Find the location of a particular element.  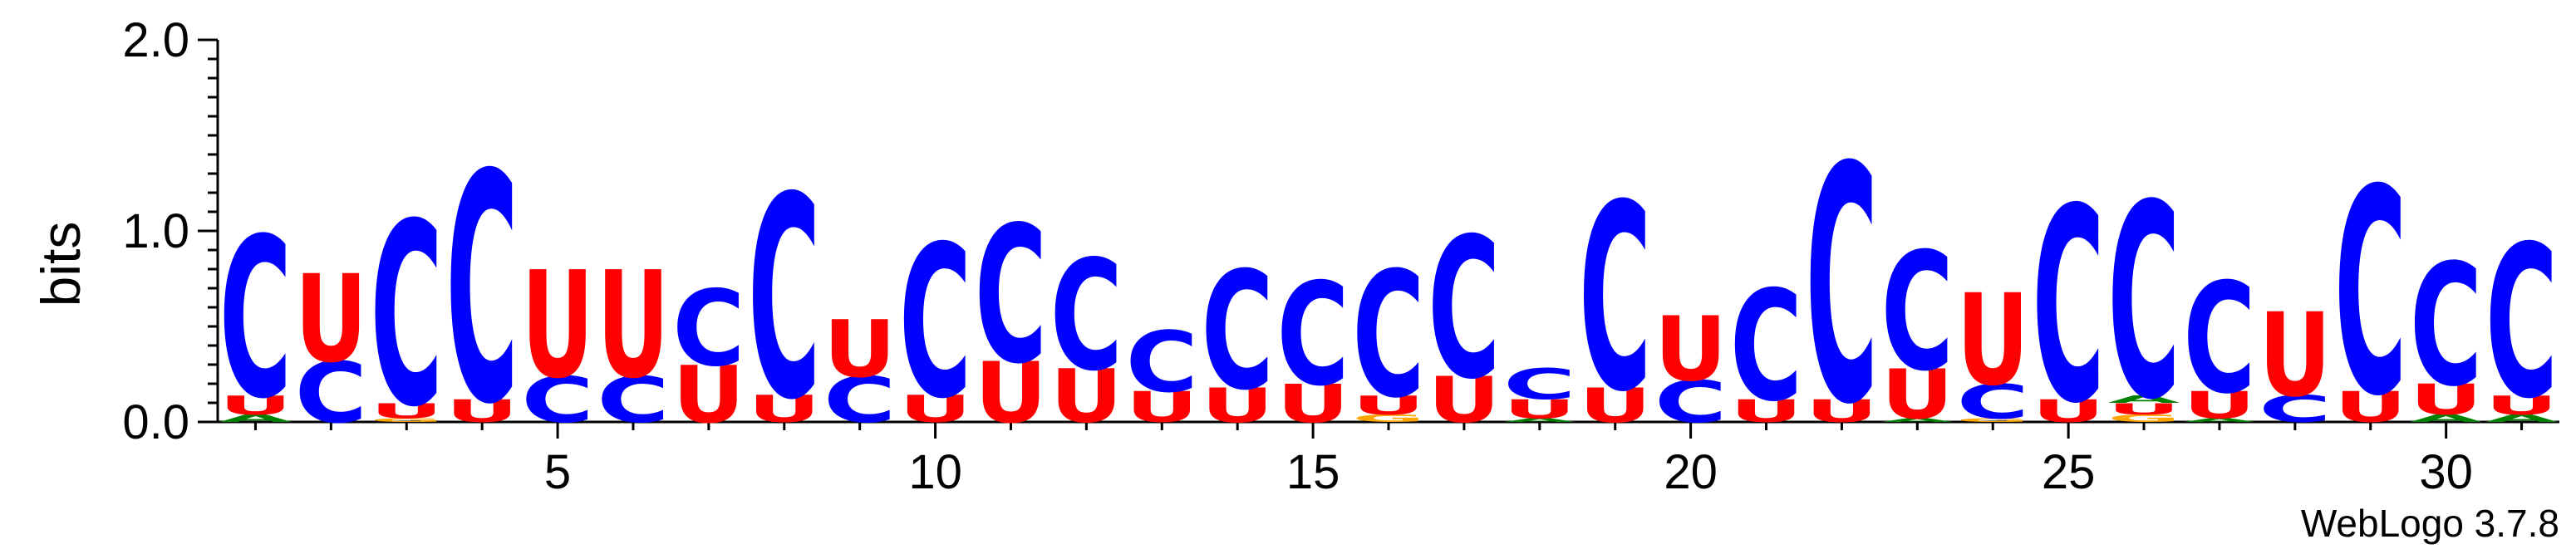

position-7-stack: UC is located at coordinates (708, 354).